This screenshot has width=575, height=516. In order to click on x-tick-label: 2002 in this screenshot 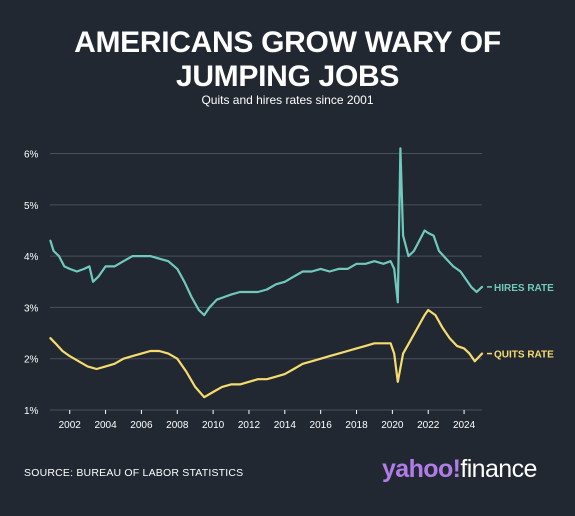, I will do `click(70, 425)`.